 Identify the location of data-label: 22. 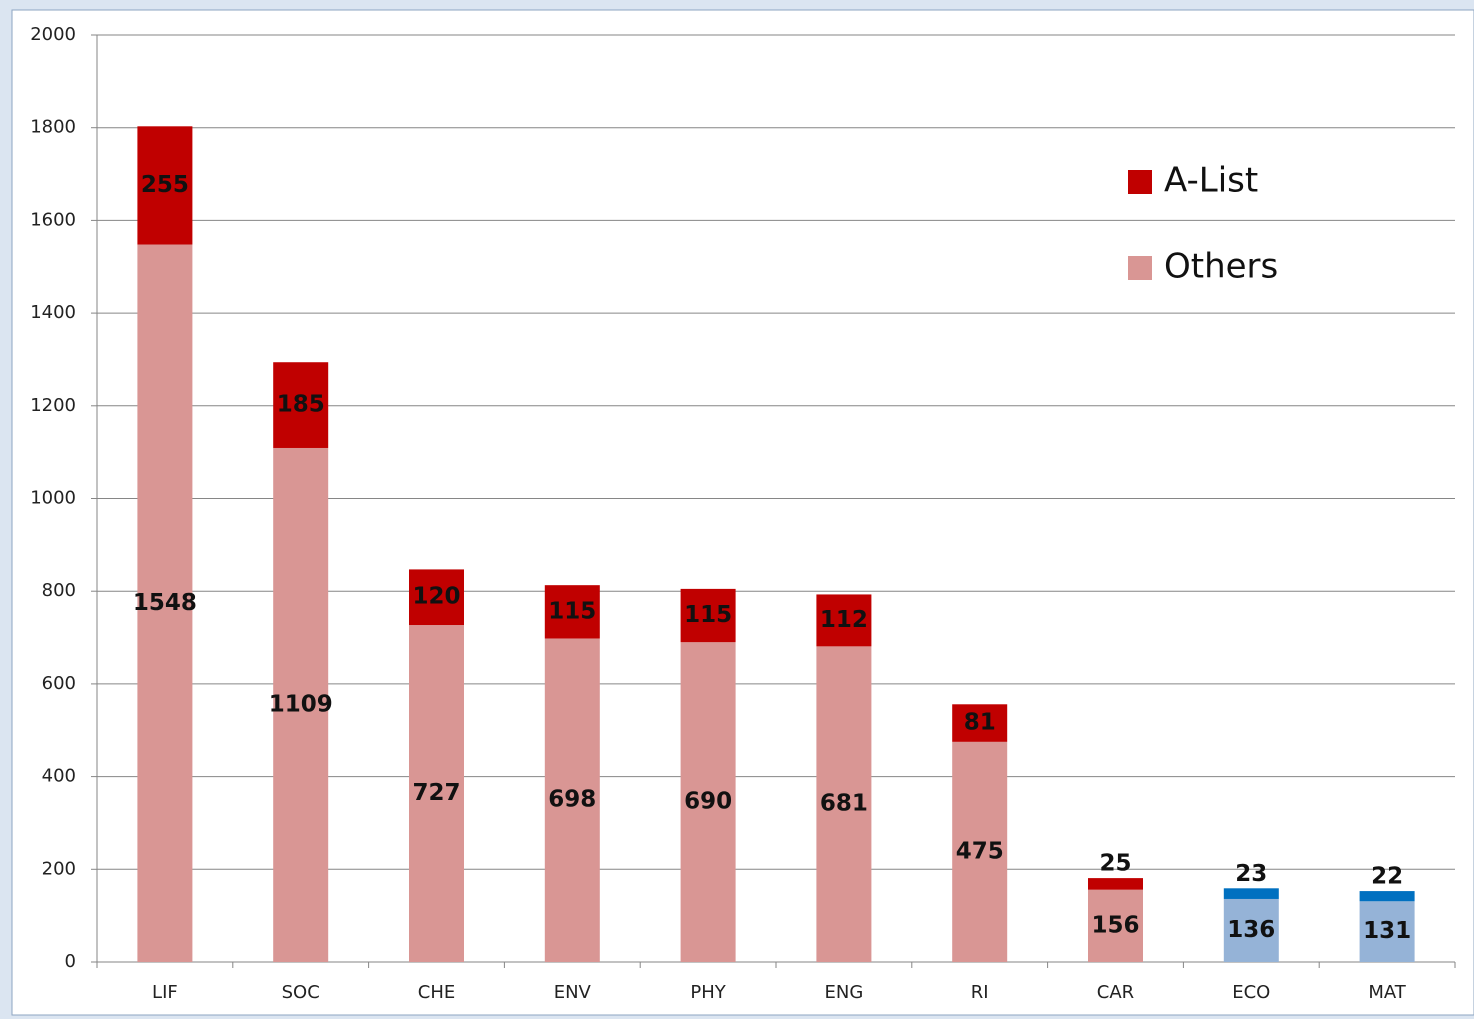
(1387, 877).